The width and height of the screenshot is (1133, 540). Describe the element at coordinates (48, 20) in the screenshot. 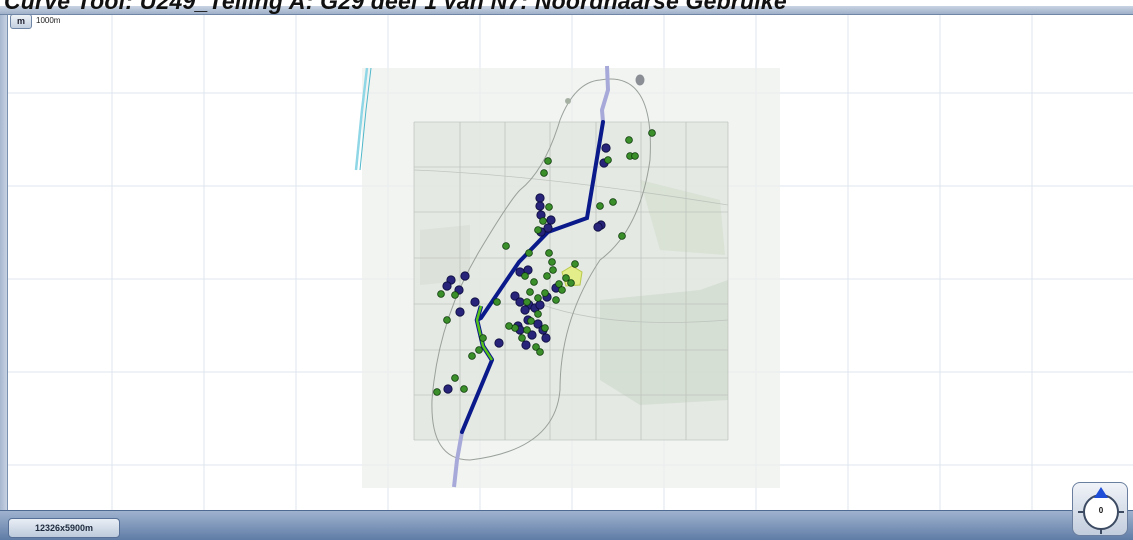

I see `scale-bar-label: 1000m` at that location.